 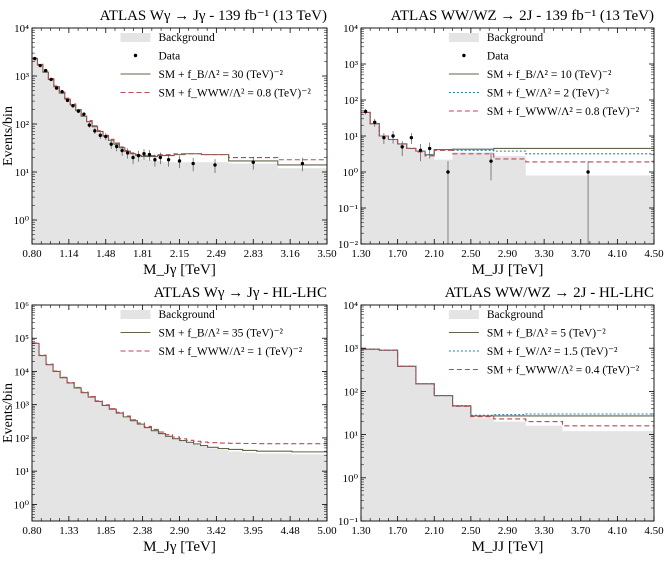 I want to click on x-tick-label: 5.00, so click(x=327, y=531).